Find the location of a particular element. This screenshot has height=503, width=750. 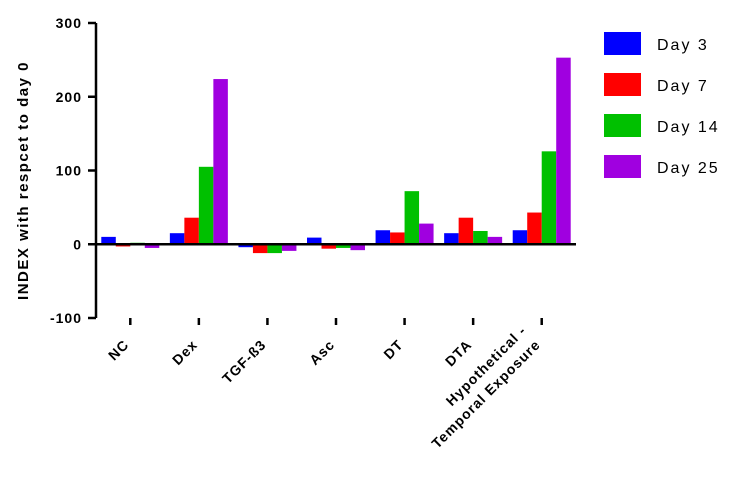

y-tick-label: 300 is located at coordinates (69, 23).